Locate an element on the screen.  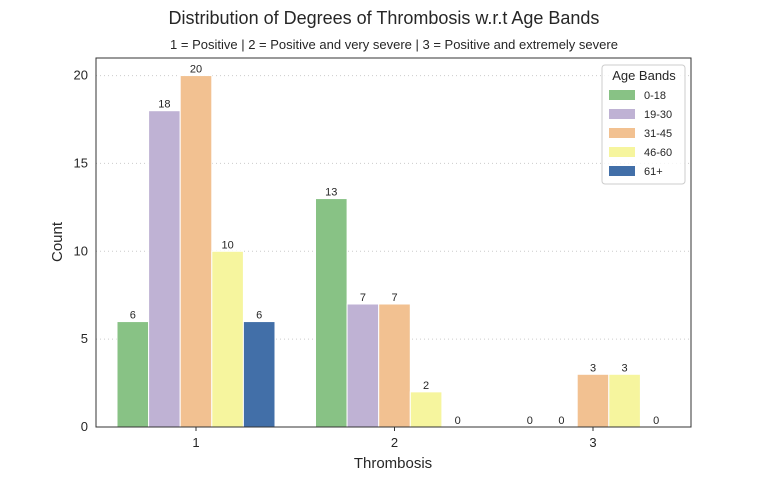
x-tick-label: 1 is located at coordinates (195, 442).